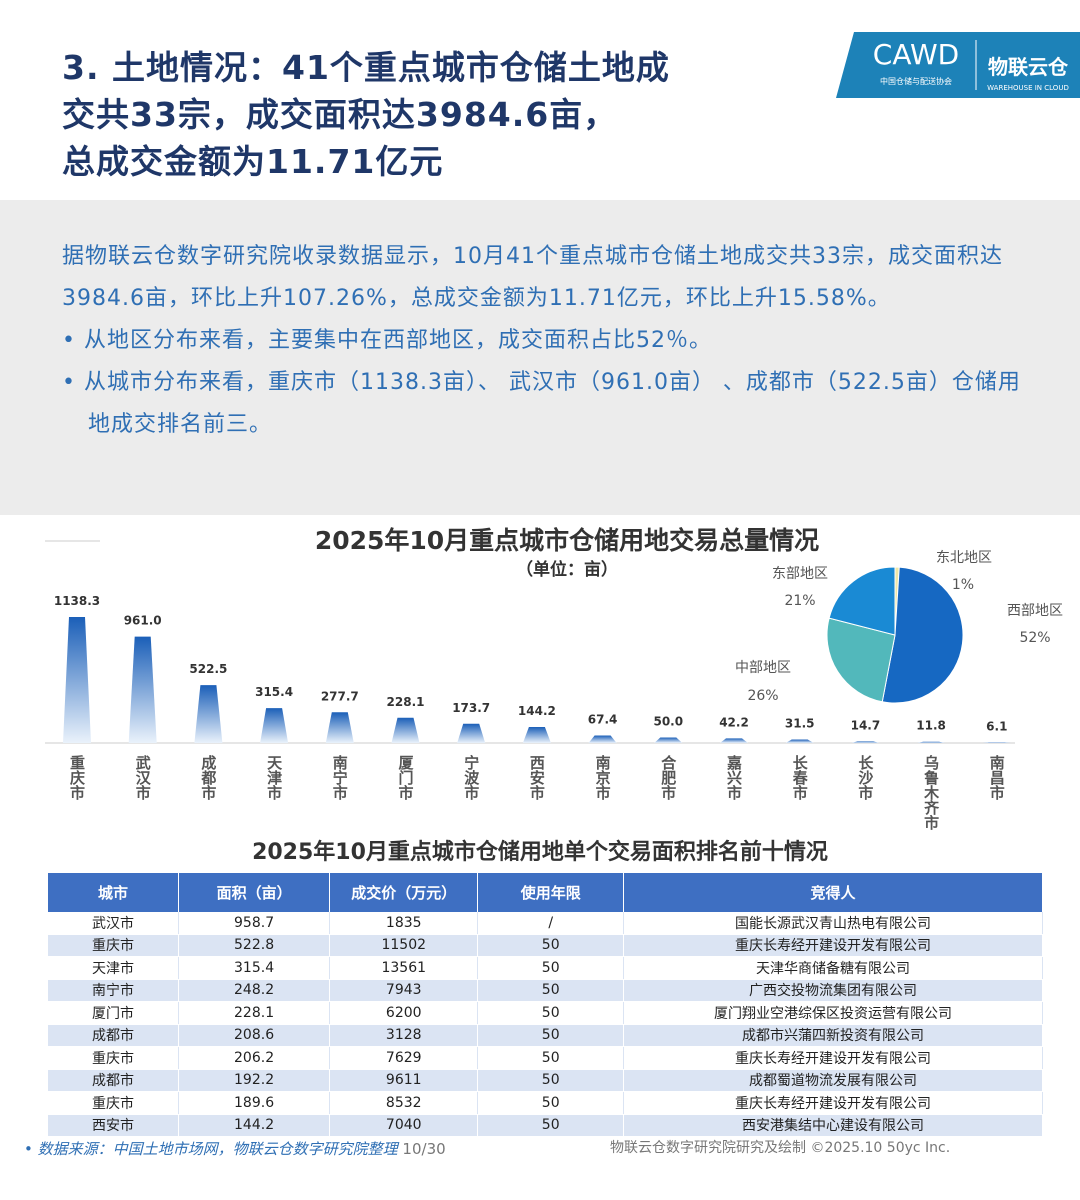 This screenshot has width=1080, height=1200. What do you see at coordinates (254, 1058) in the screenshot?
I see `table-cell: 206.2` at bounding box center [254, 1058].